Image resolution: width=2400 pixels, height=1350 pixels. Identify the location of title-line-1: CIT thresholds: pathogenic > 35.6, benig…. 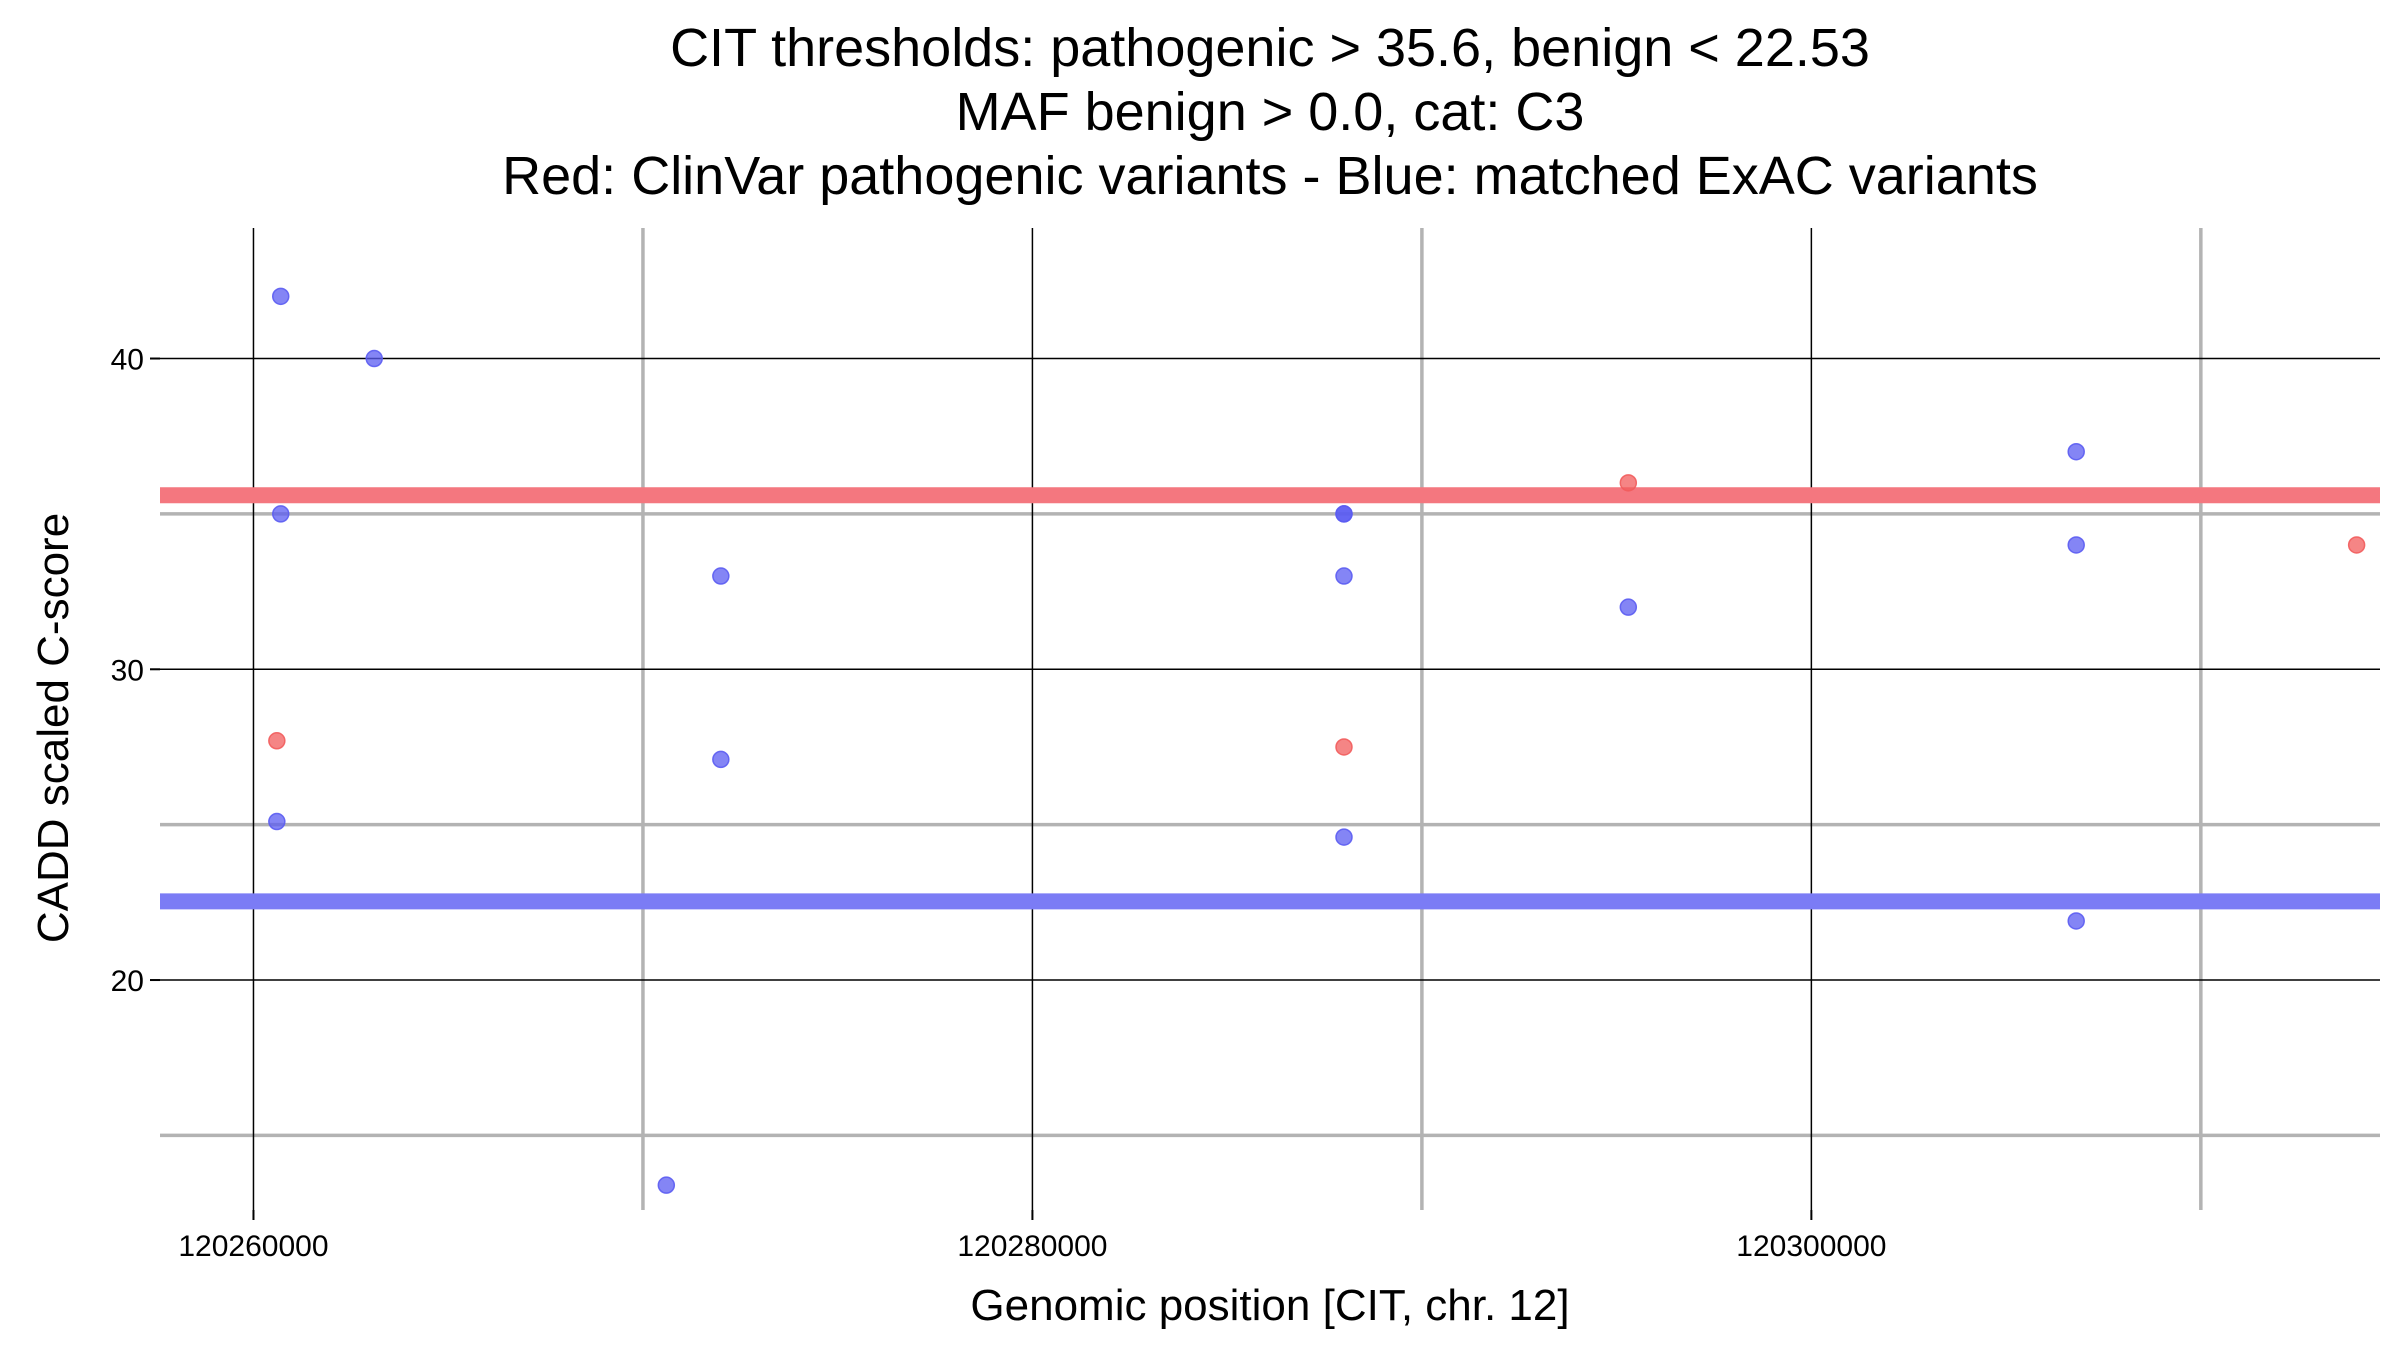
(1270, 48).